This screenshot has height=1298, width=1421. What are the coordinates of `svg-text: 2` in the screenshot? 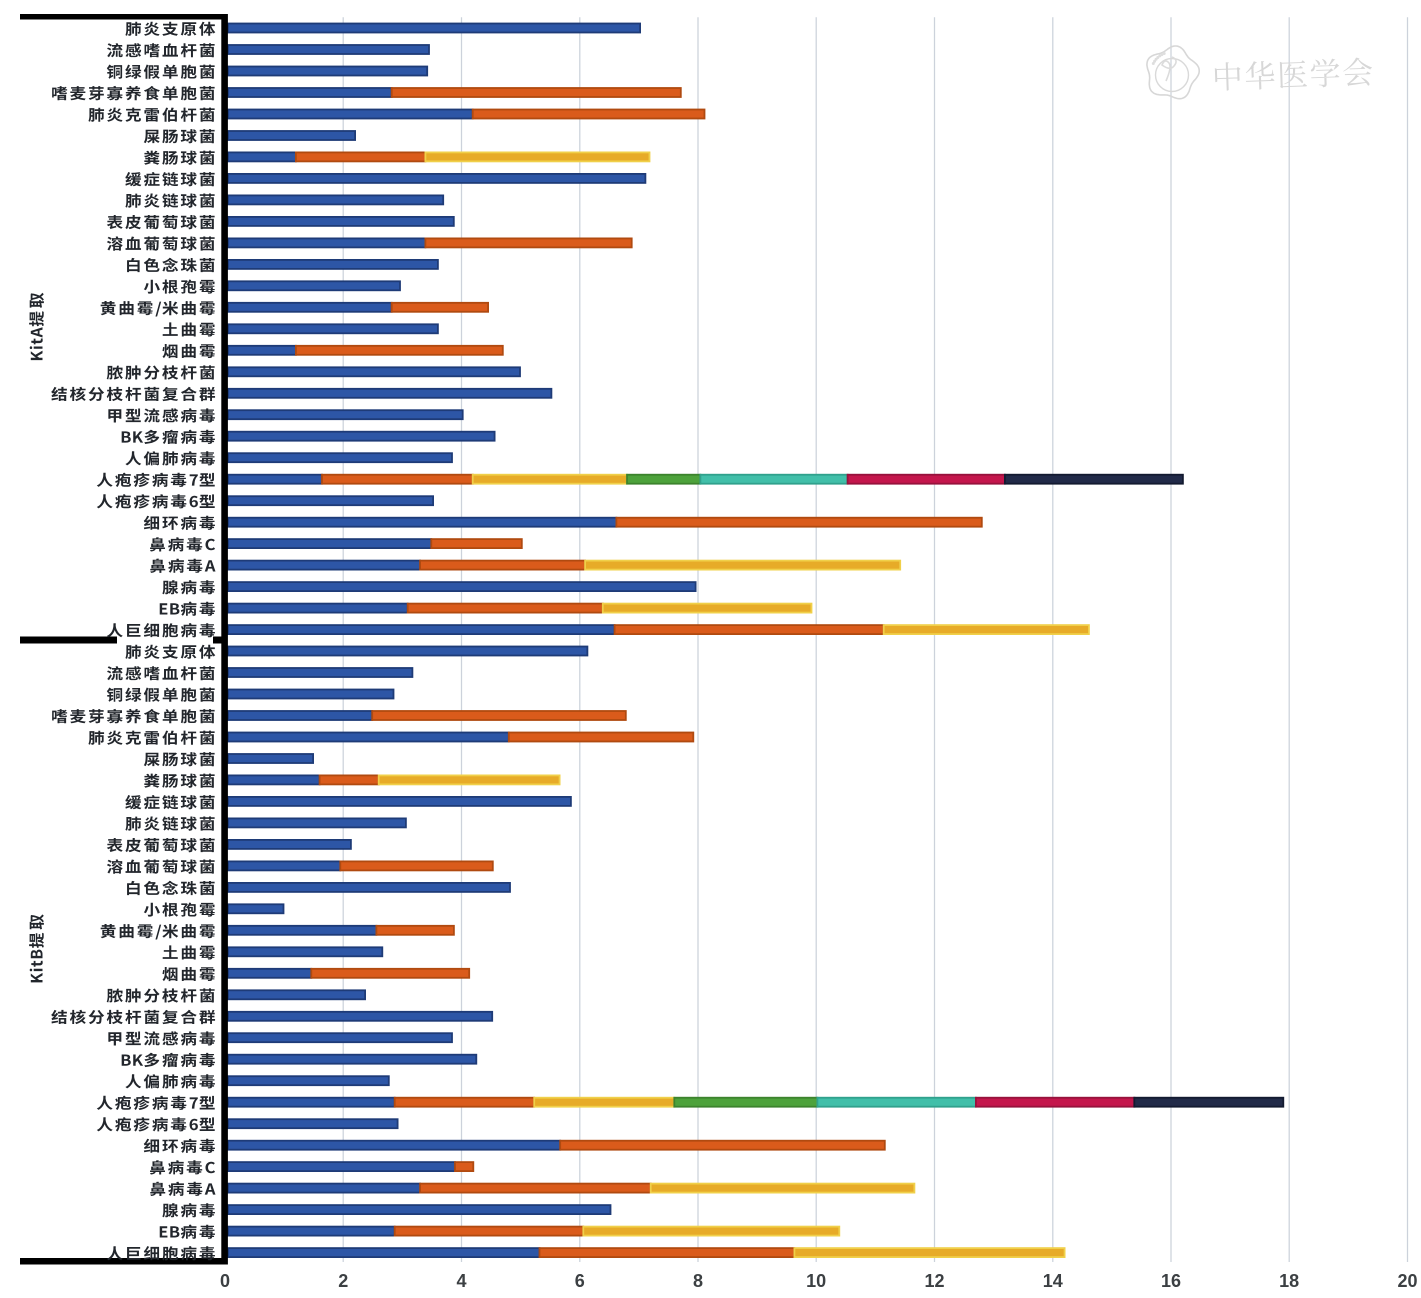 It's located at (343, 1281).